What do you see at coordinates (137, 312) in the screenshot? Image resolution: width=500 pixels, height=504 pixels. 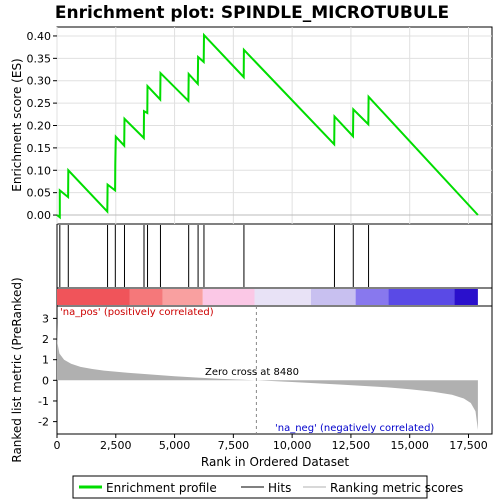 I see `positive-correlation-label: 'na_pos' (positively correlated)` at bounding box center [137, 312].